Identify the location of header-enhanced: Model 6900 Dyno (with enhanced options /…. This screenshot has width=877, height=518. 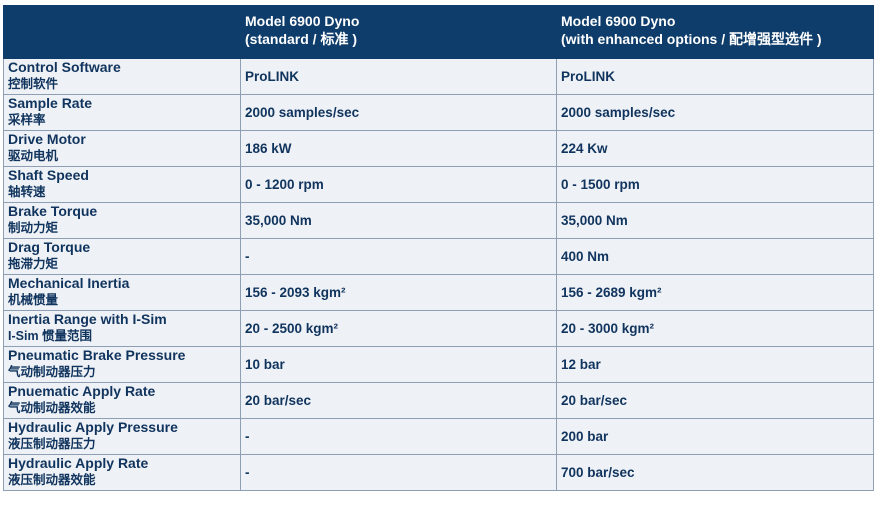
(715, 32).